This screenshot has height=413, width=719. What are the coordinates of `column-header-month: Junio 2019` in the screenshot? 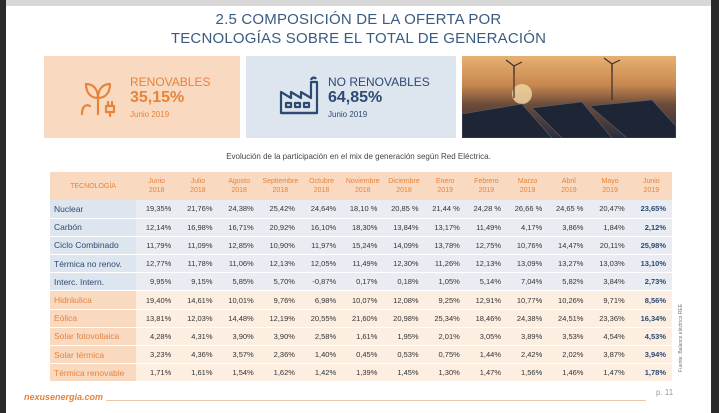 It's located at (651, 186).